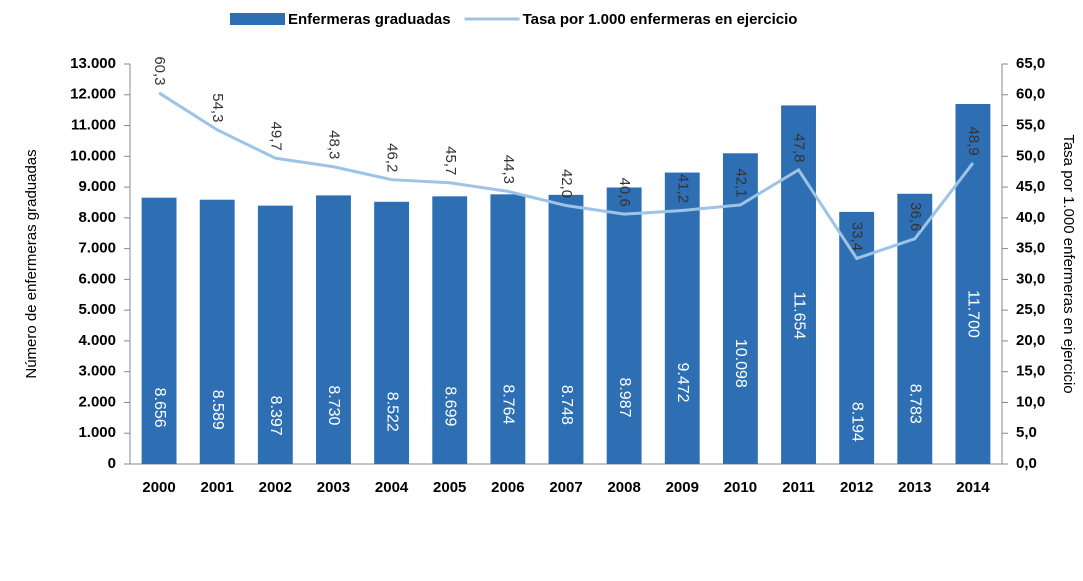  Describe the element at coordinates (158, 487) in the screenshot. I see `x-tick-label: 2000` at that location.